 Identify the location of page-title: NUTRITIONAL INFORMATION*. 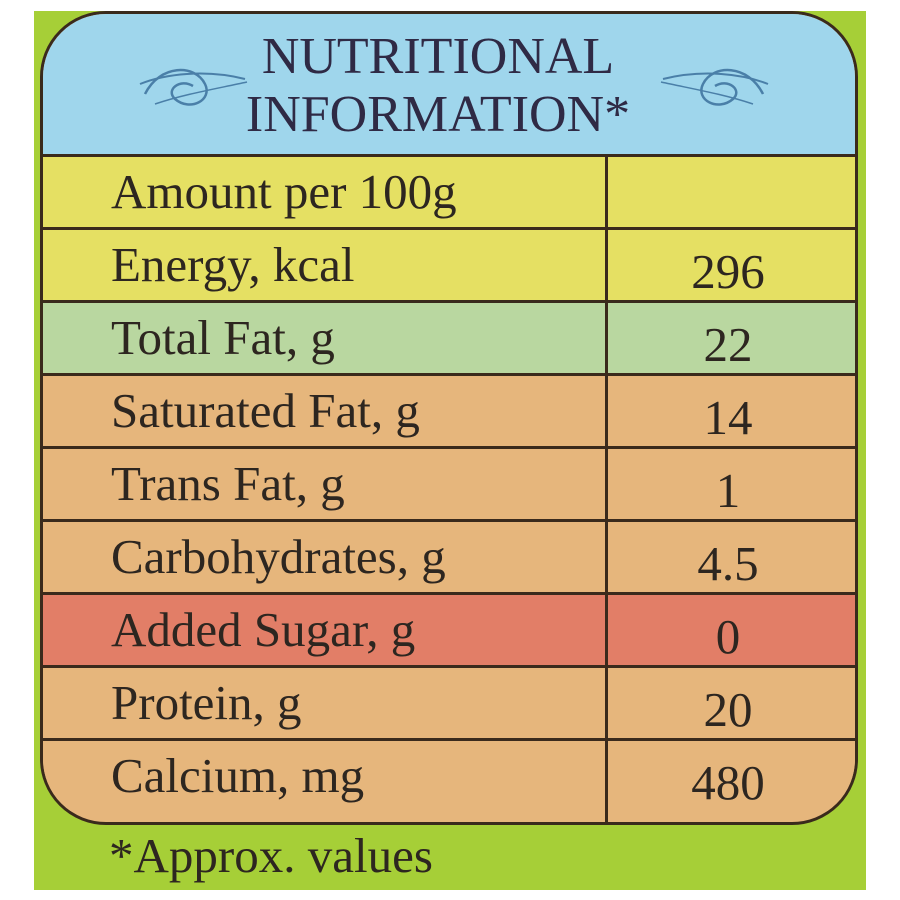
(438, 86).